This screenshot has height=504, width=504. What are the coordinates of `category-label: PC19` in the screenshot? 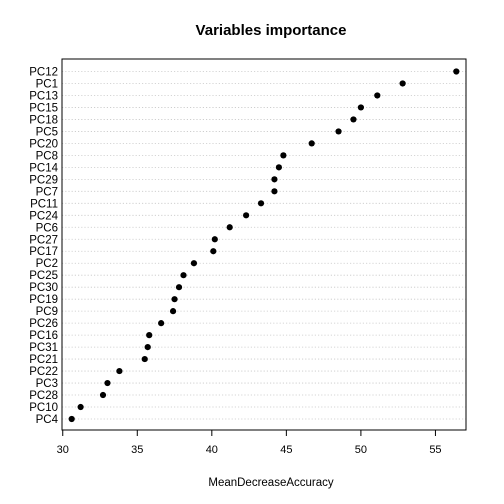 It's located at (43, 300).